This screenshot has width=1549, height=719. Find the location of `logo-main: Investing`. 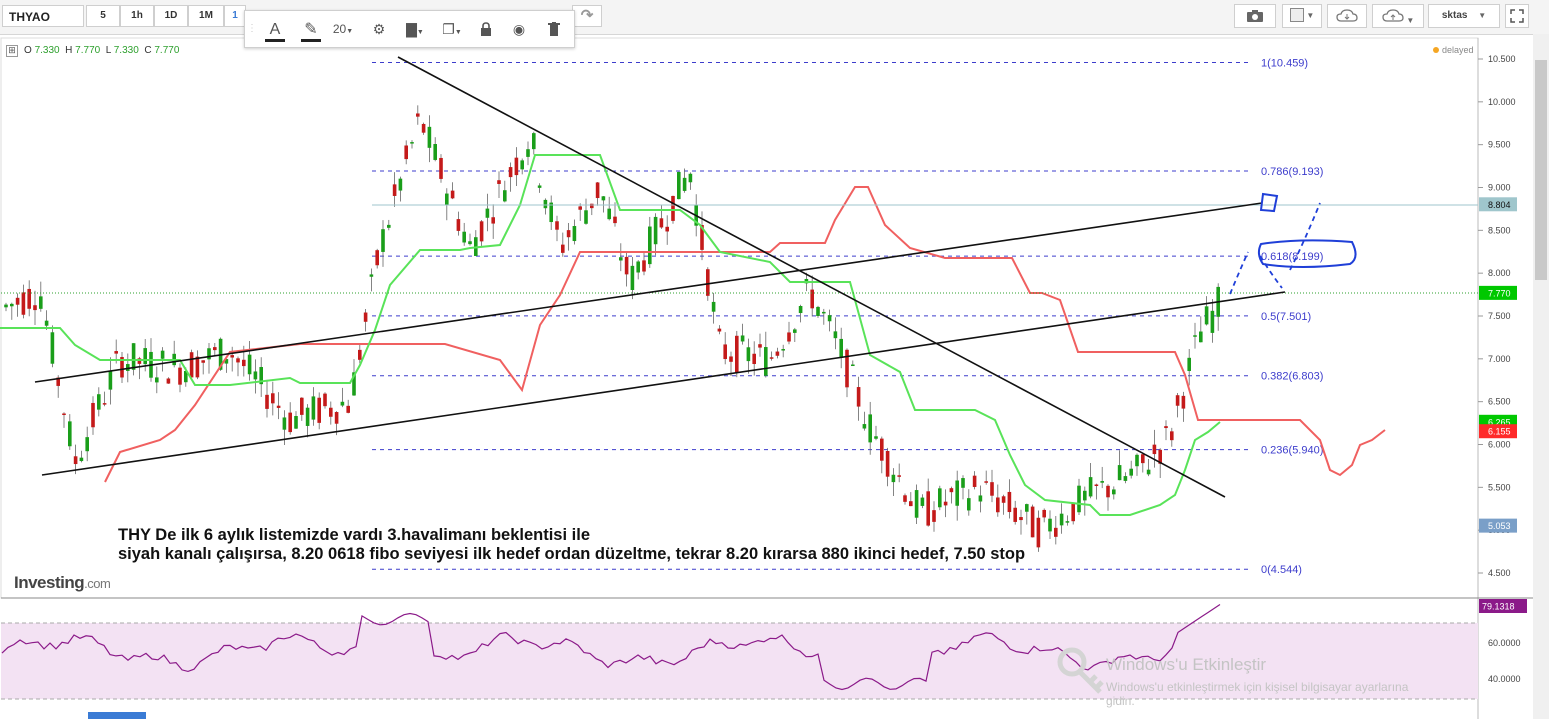

logo-main: Investing is located at coordinates (49, 582).